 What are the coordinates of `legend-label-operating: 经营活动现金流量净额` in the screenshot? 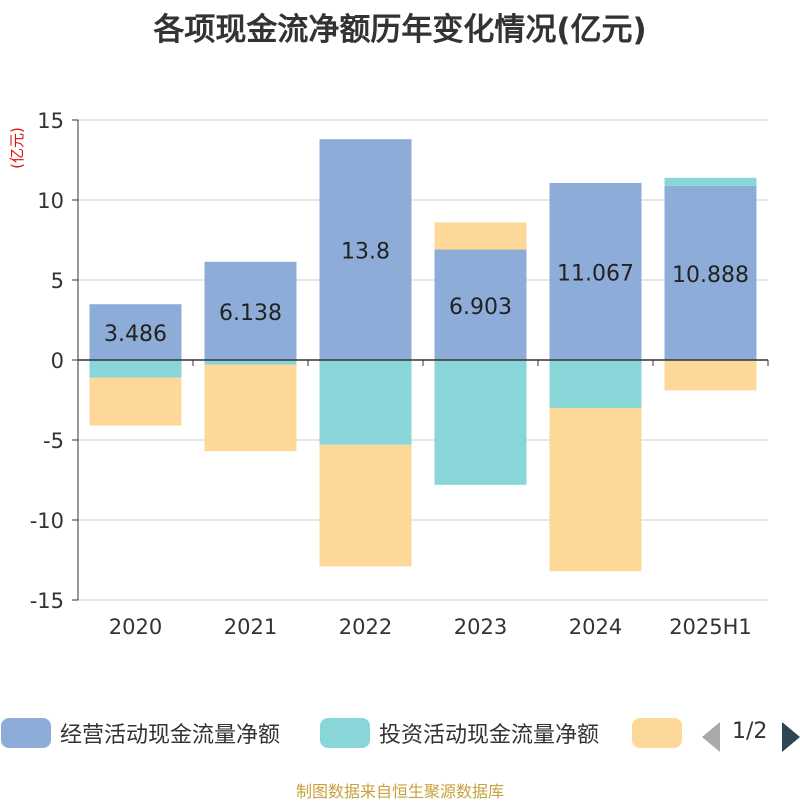 It's located at (170, 735).